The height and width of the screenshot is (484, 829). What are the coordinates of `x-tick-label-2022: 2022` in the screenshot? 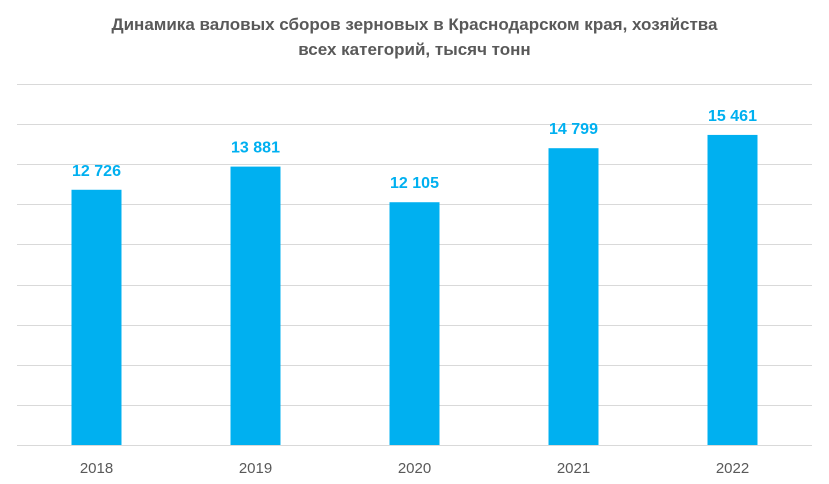 It's located at (732, 468).